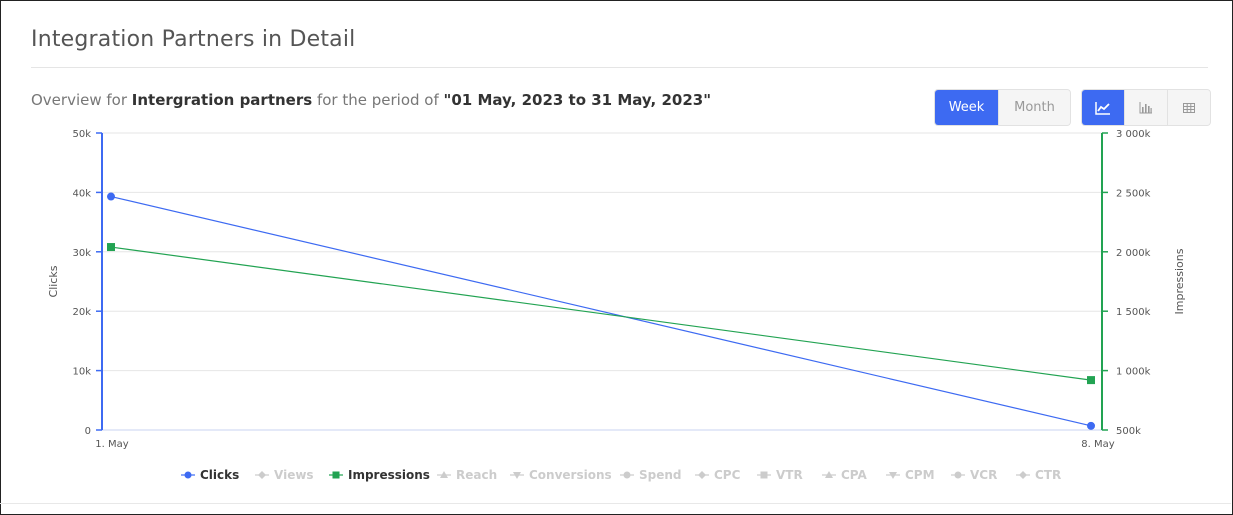  What do you see at coordinates (1133, 253) in the screenshot?
I see `right-tick-label: 2 000k` at bounding box center [1133, 253].